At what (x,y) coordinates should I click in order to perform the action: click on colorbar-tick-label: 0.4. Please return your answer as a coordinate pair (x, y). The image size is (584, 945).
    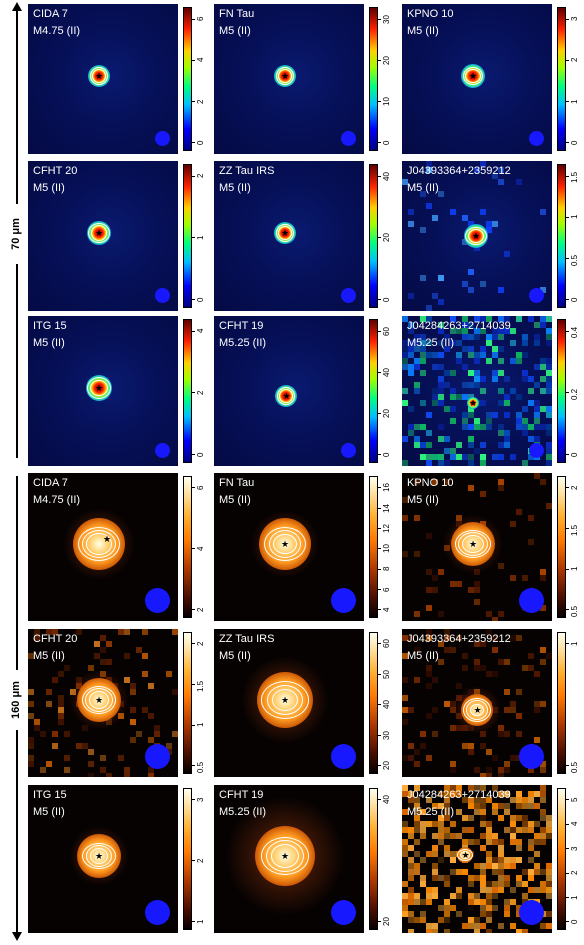
    Looking at the image, I should click on (574, 332).